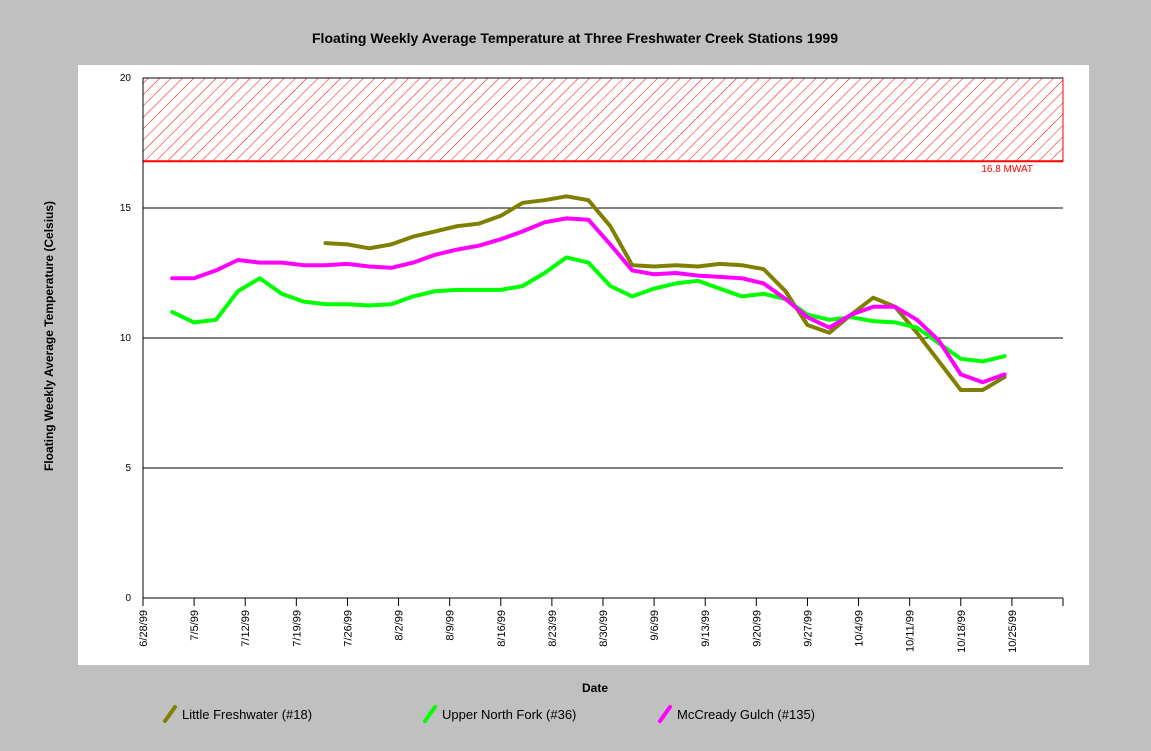 Image resolution: width=1151 pixels, height=751 pixels. What do you see at coordinates (595, 688) in the screenshot?
I see `x-axis-label: Date` at bounding box center [595, 688].